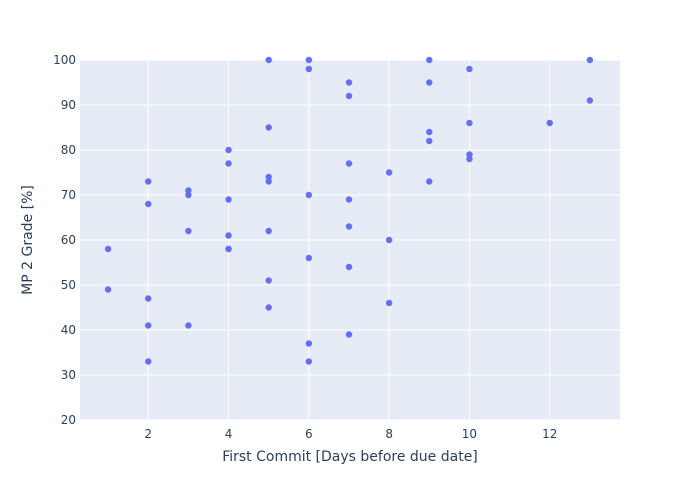 The image size is (700, 504). What do you see at coordinates (350, 434) in the screenshot?
I see `x-tick-labels: 2 4 6 8 10 12` at bounding box center [350, 434].